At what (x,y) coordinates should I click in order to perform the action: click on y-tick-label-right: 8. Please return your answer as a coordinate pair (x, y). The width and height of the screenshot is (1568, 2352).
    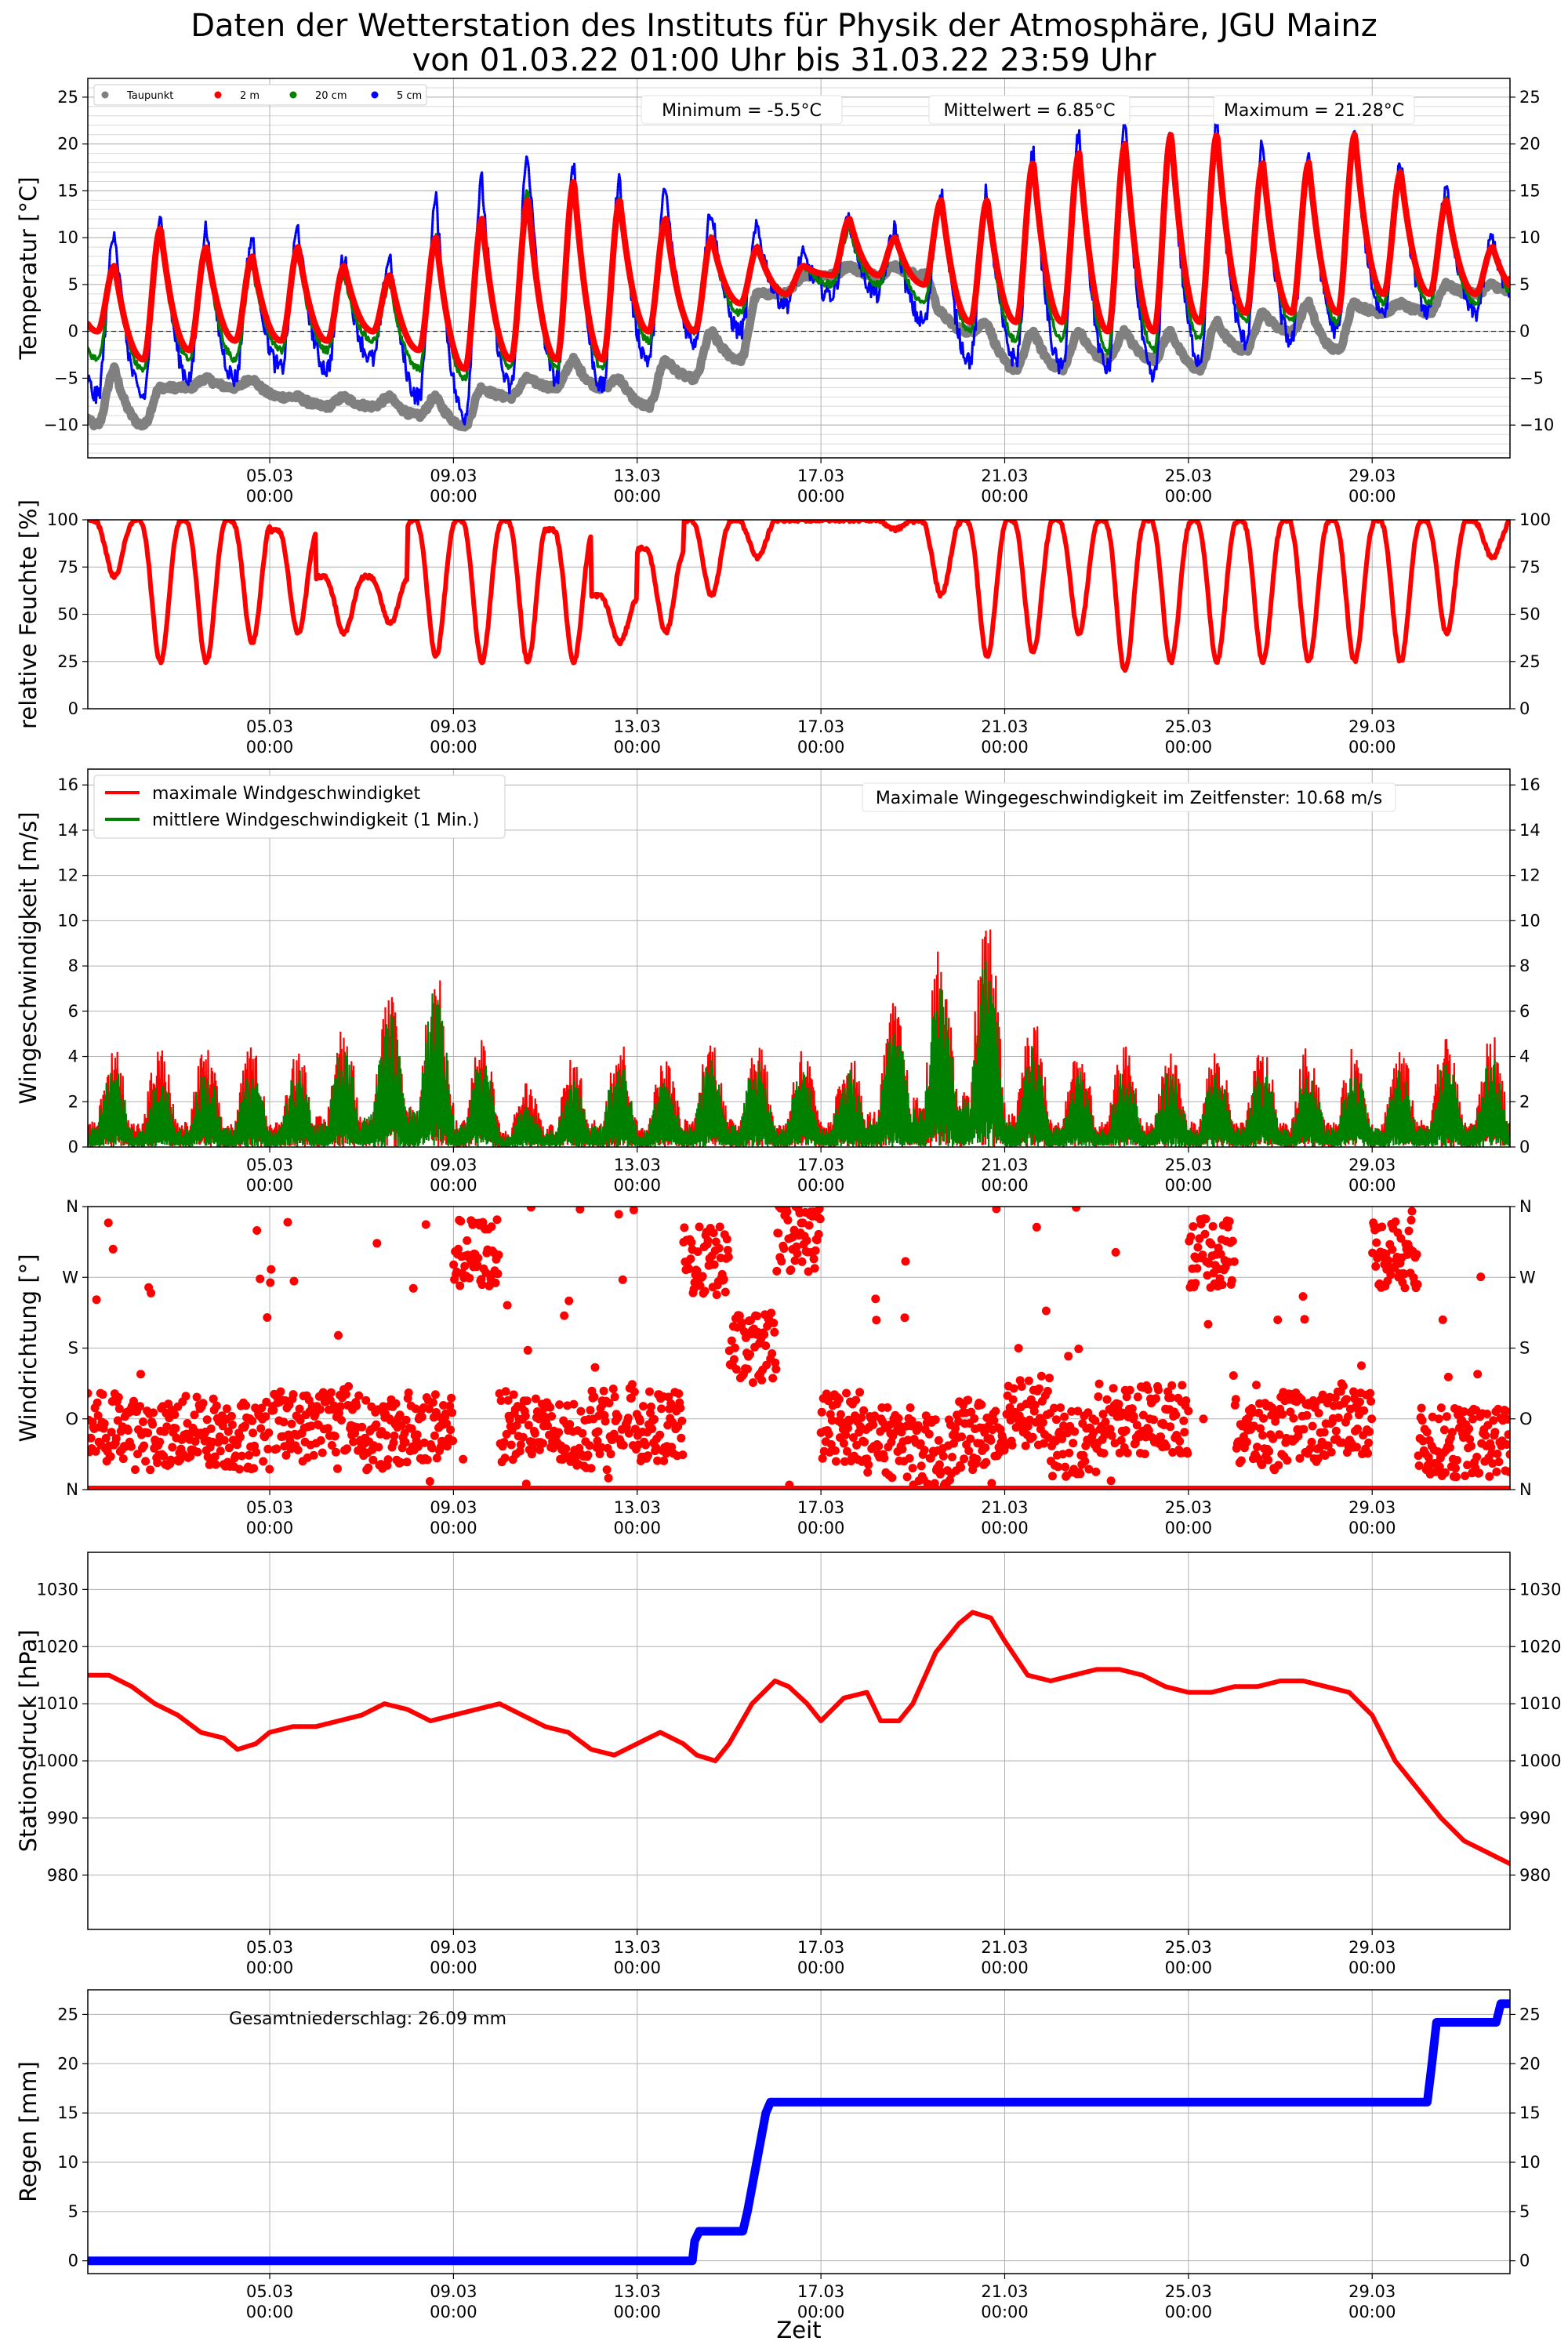
    Looking at the image, I should click on (1524, 966).